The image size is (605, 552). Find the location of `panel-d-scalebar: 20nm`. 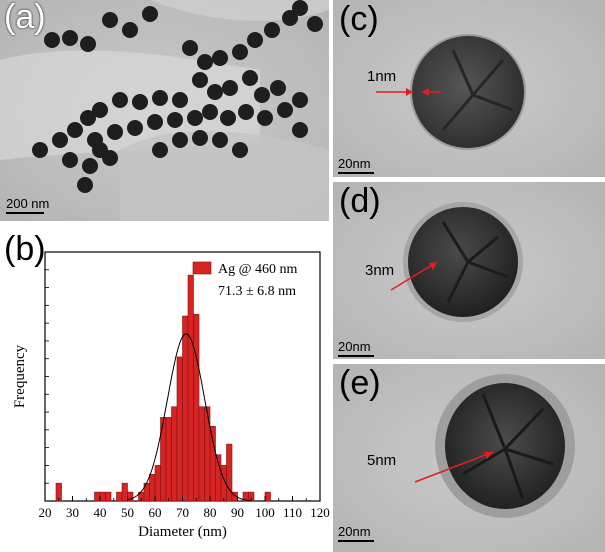

panel-d-scalebar: 20nm is located at coordinates (356, 348).